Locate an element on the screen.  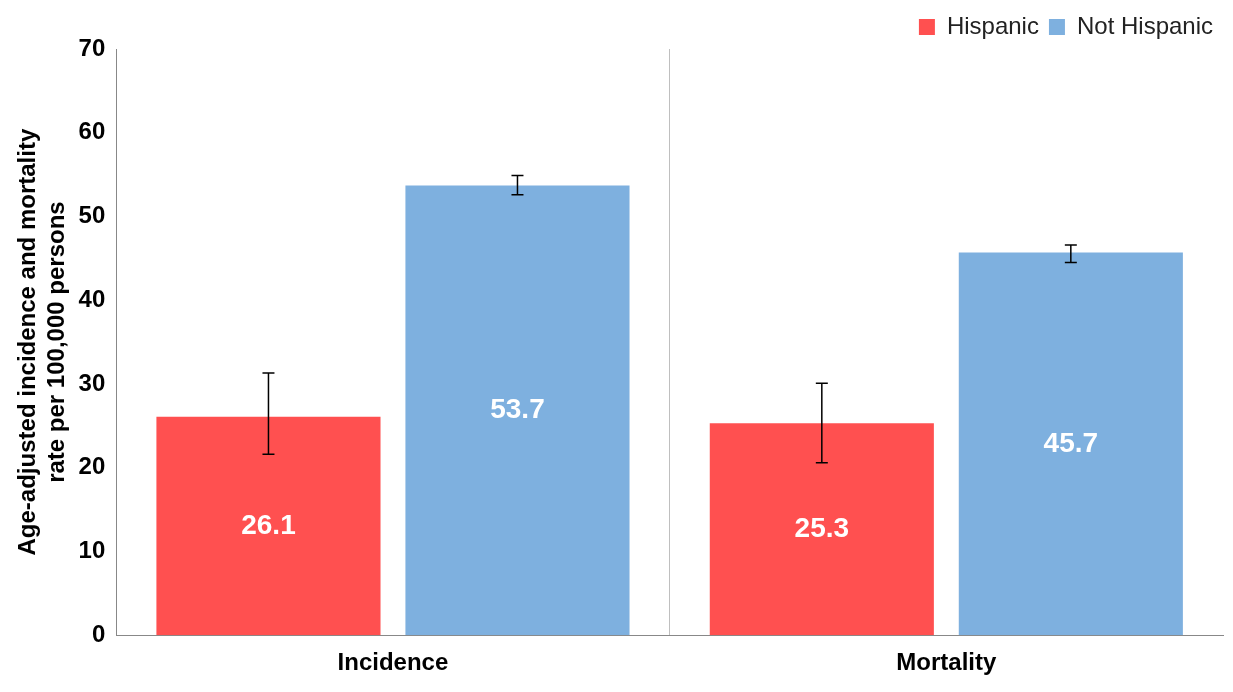
data-label: 53.7 is located at coordinates (517, 409).